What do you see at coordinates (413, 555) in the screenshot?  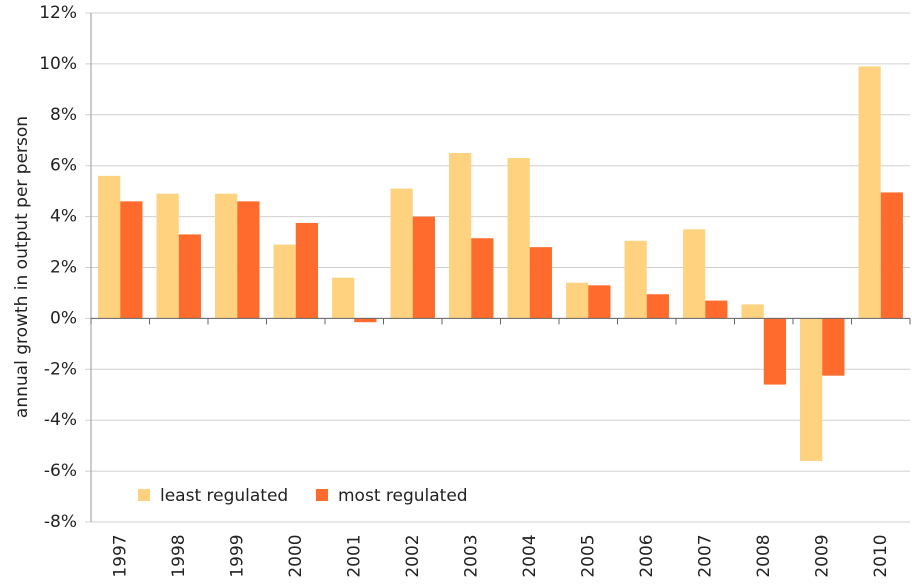 I see `x-tick-label: 2002` at bounding box center [413, 555].